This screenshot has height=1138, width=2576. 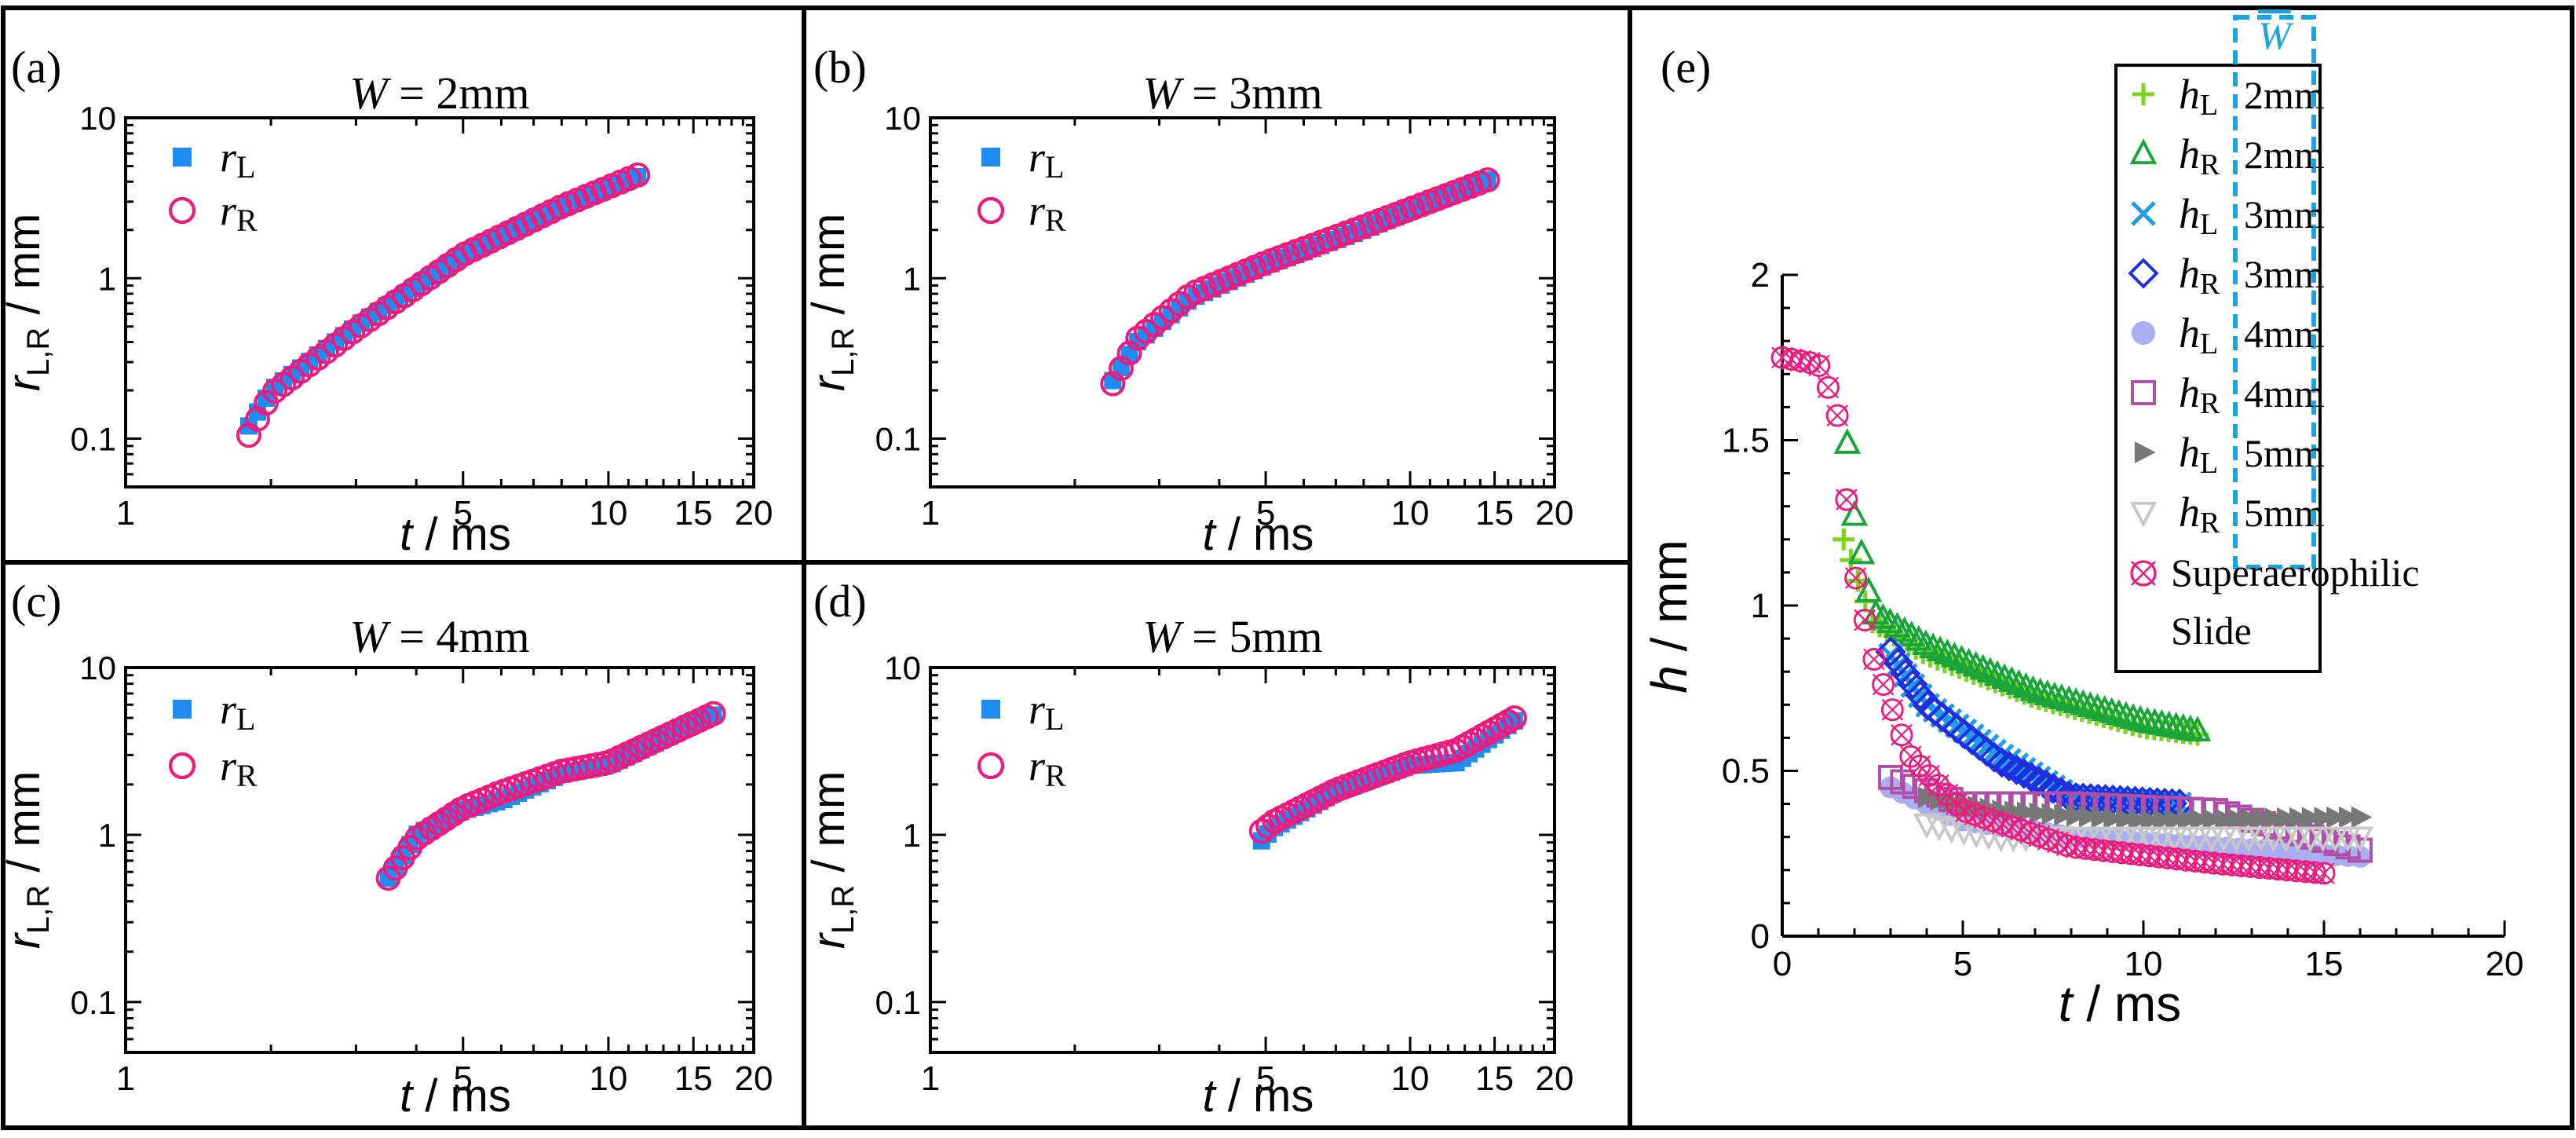 I want to click on panel-label: (c), so click(x=36, y=601).